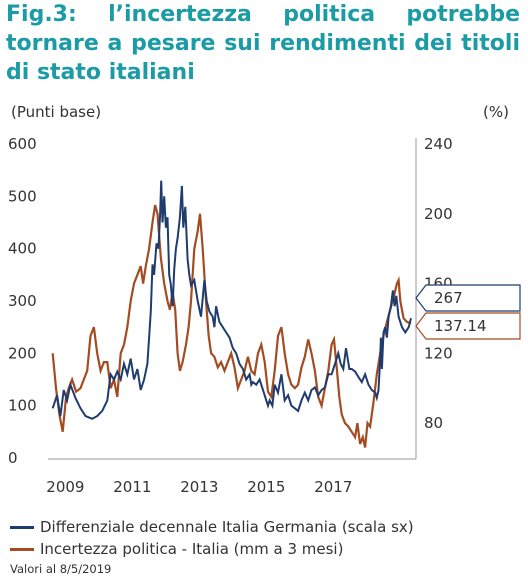 This screenshot has width=528, height=580. I want to click on x-axis-tick-label: 2009, so click(65, 487).